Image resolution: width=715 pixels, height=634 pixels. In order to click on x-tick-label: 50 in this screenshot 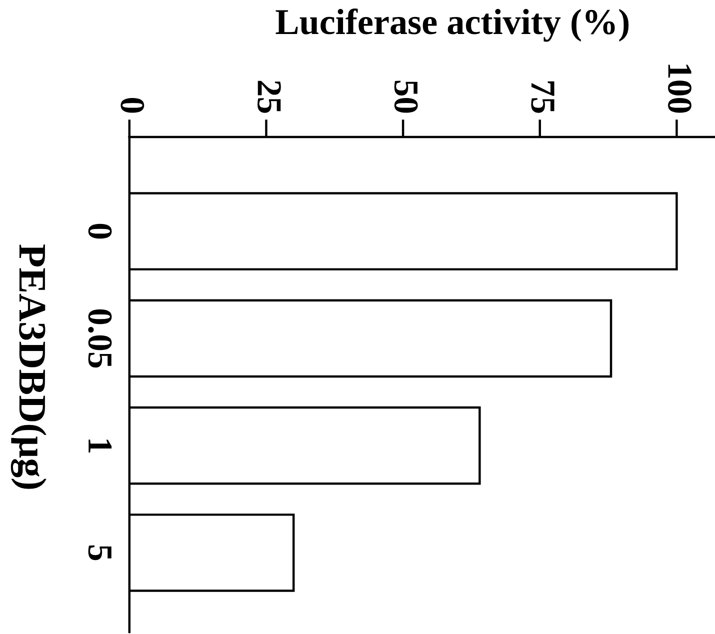, I will do `click(406, 96)`.